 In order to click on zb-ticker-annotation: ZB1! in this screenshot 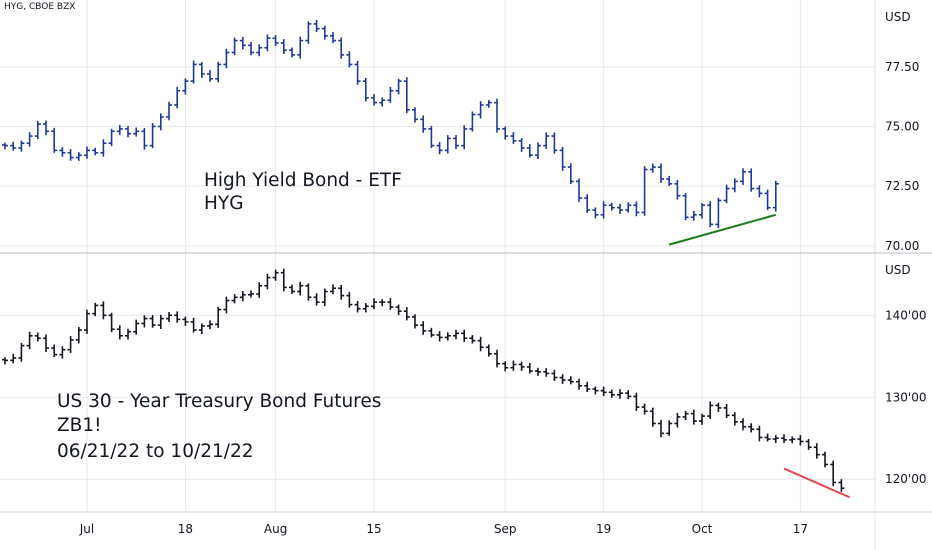, I will do `click(79, 425)`.